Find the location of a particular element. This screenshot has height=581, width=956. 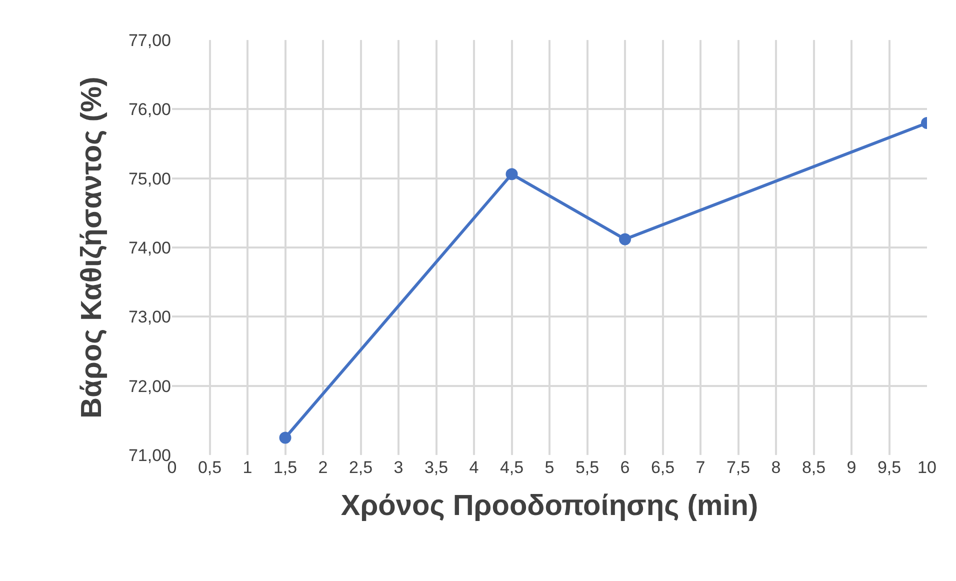

x-tick-label: 5,5 is located at coordinates (587, 467).